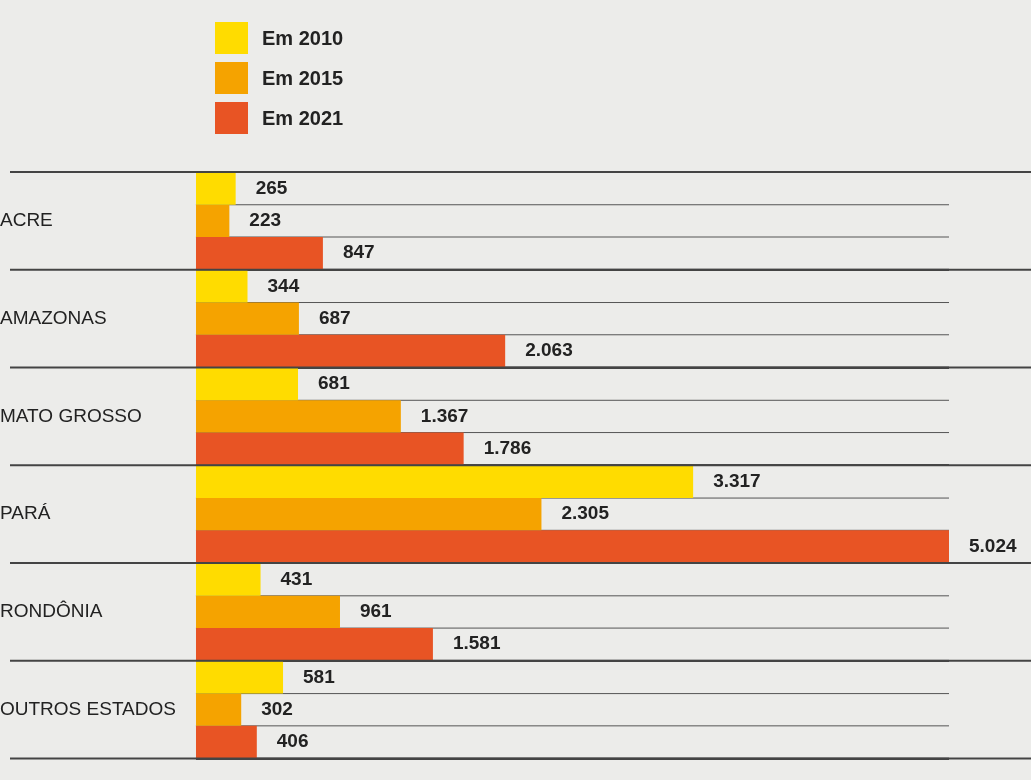 The width and height of the screenshot is (1031, 780). I want to click on y-tick-label: OUTROS ESTADOS, so click(88, 708).